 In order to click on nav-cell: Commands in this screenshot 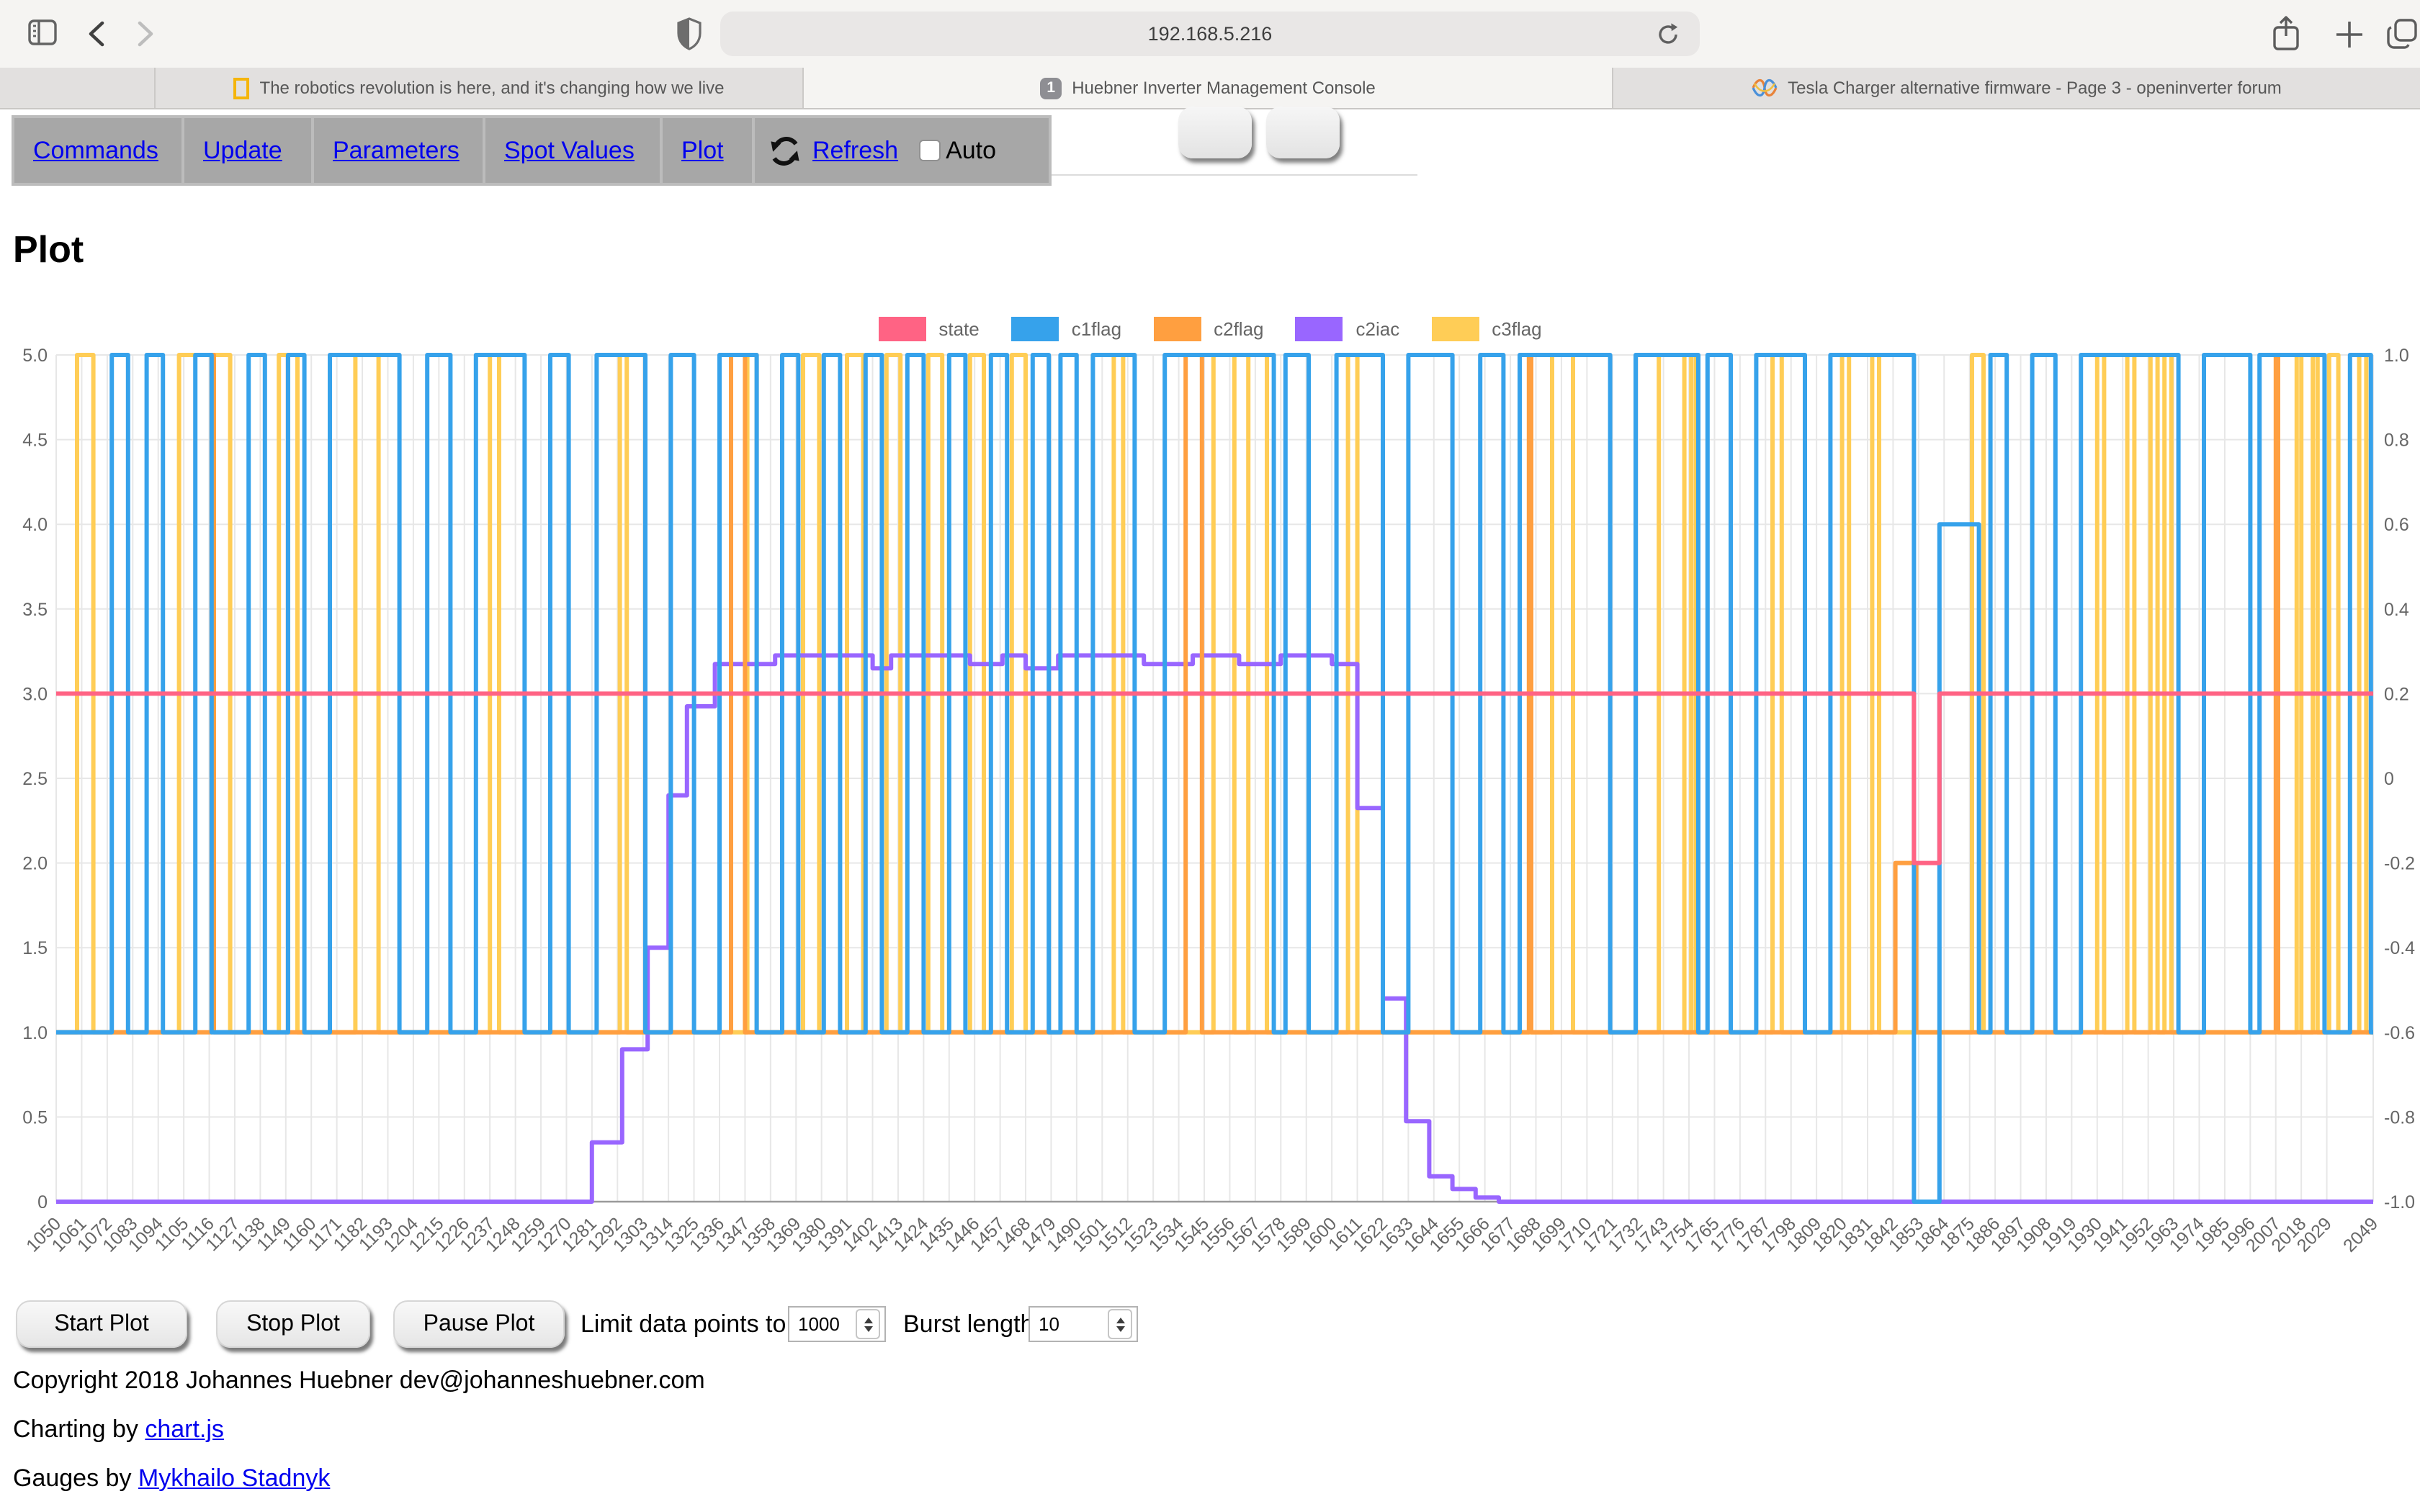, I will do `click(99, 150)`.